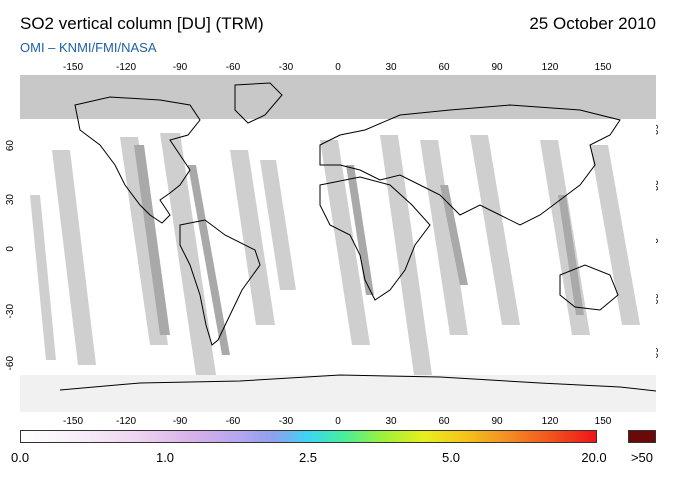  Describe the element at coordinates (308, 436) in the screenshot. I see `so2-colorbar` at that location.